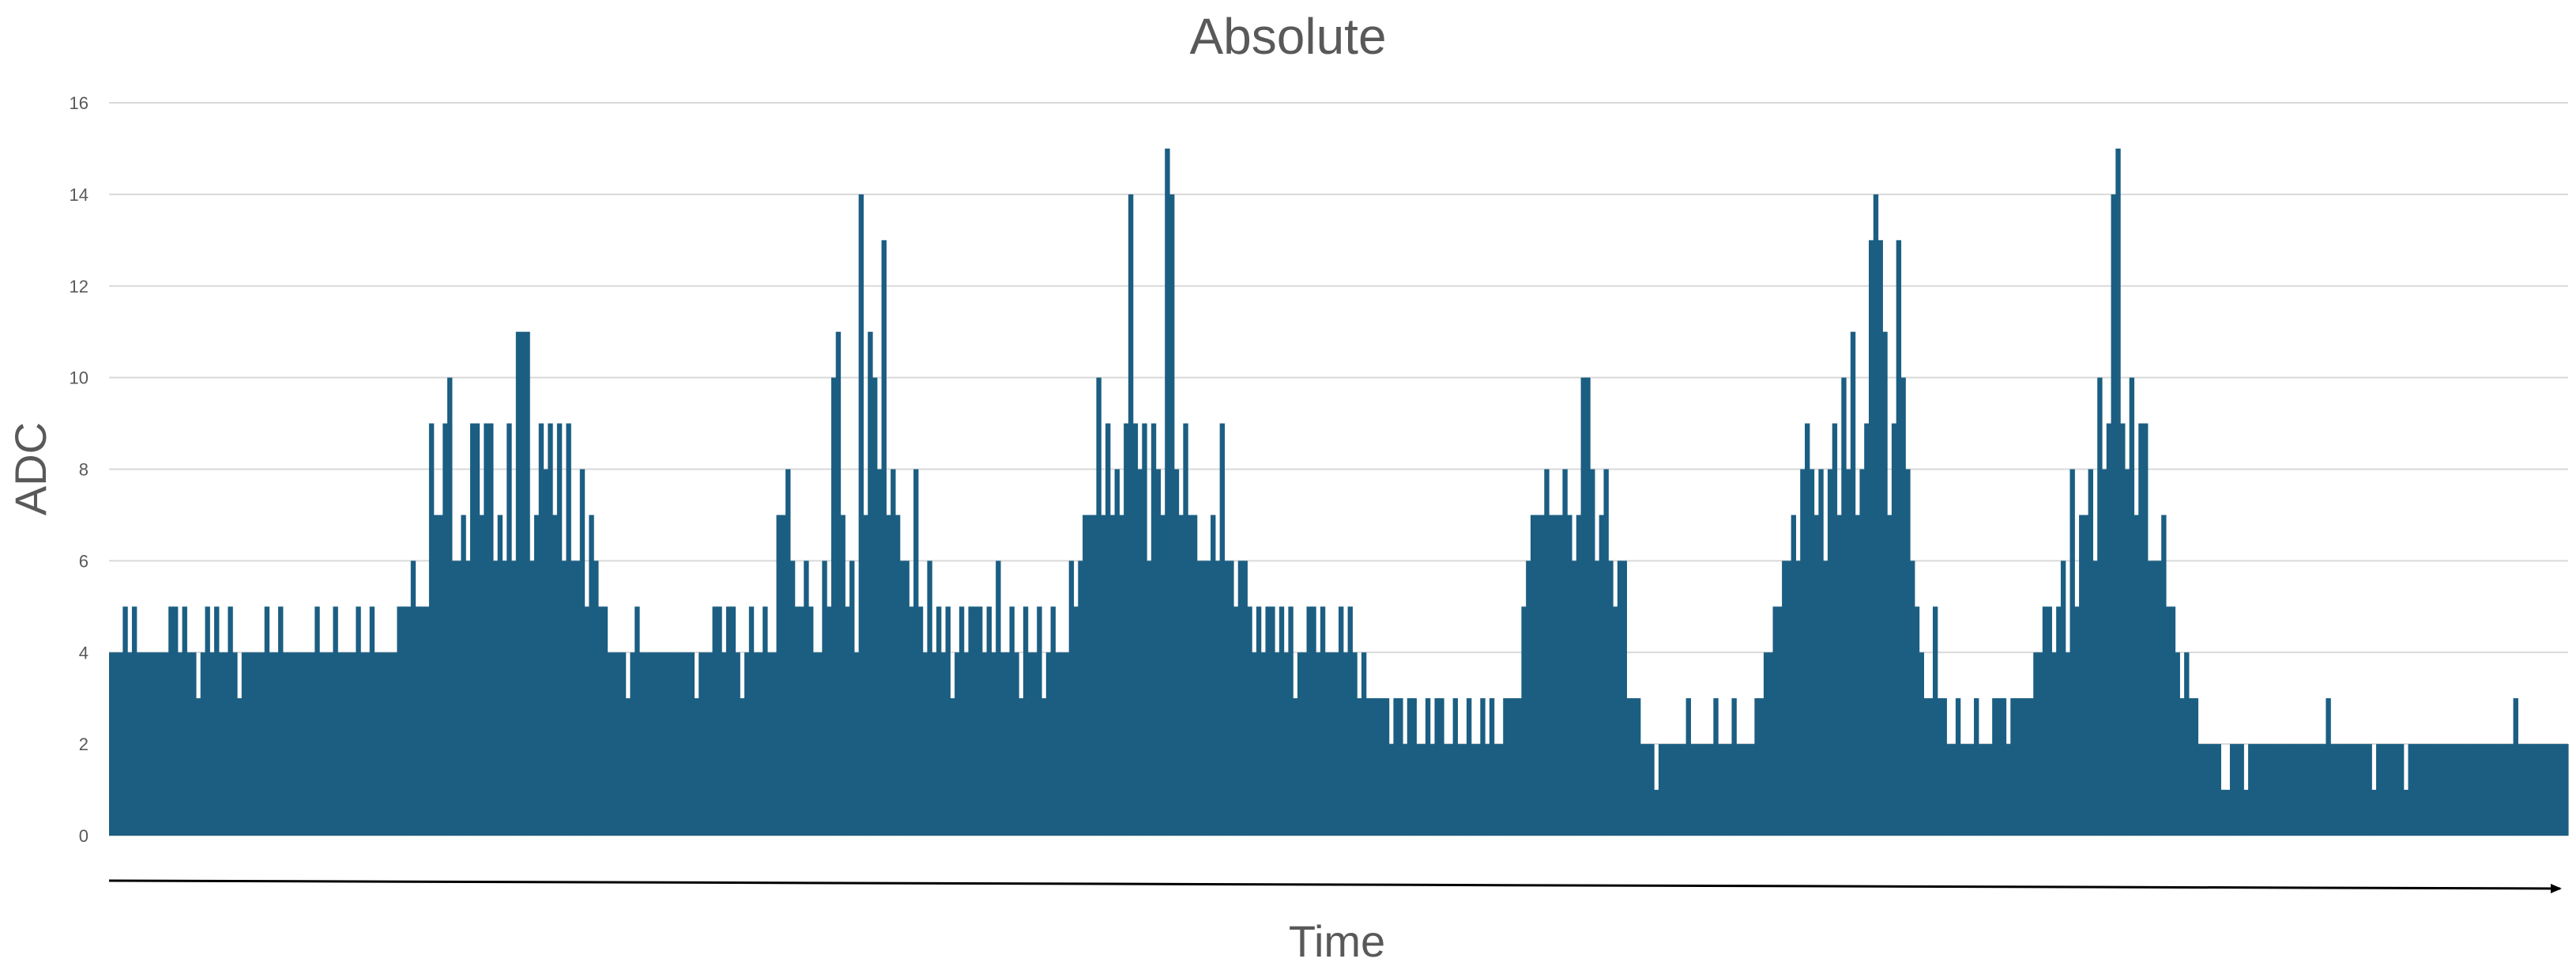  What do you see at coordinates (30, 468) in the screenshot?
I see `y-axis-title: ADC` at bounding box center [30, 468].